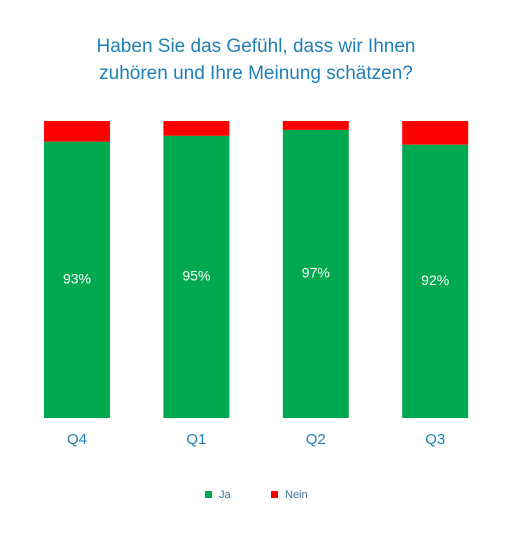 The width and height of the screenshot is (510, 539). I want to click on data-label: 95%, so click(196, 276).